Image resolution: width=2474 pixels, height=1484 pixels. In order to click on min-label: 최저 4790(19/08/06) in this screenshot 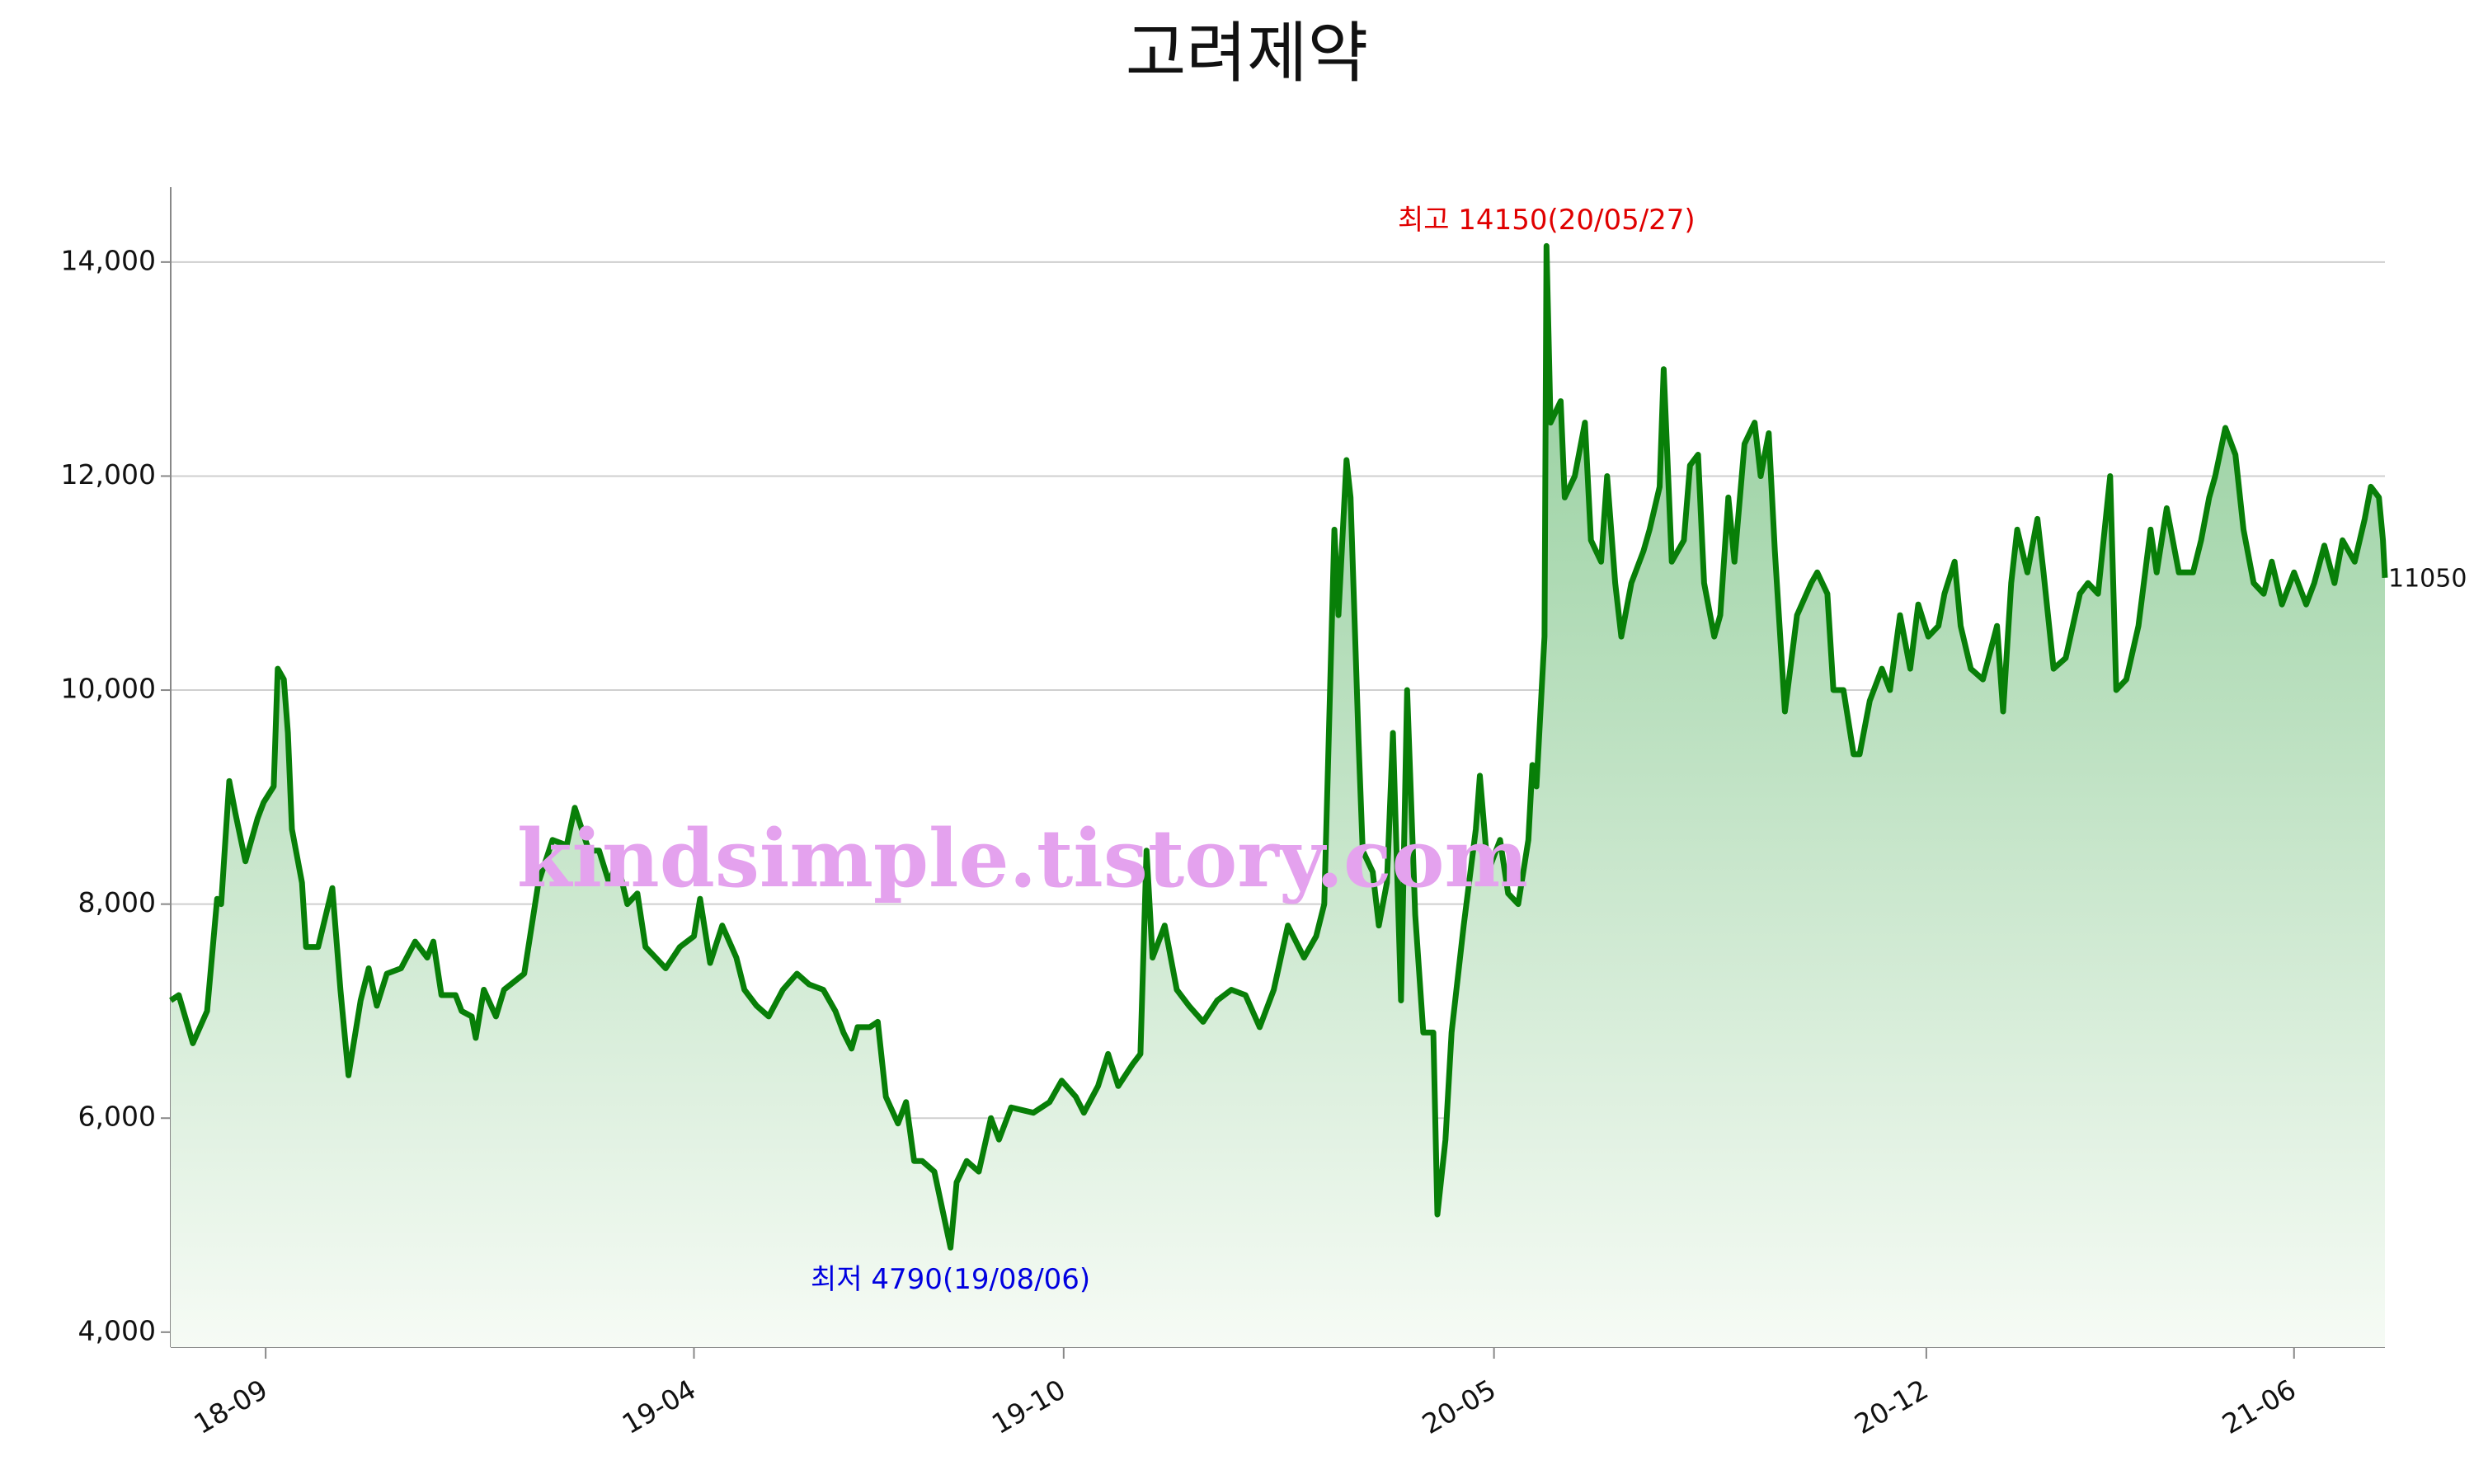, I will do `click(950, 1279)`.